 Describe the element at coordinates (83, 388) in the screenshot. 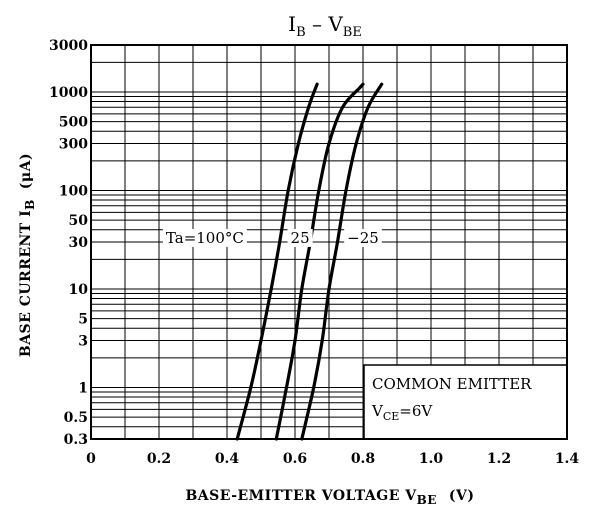

I see `y-tick-label: 1` at that location.